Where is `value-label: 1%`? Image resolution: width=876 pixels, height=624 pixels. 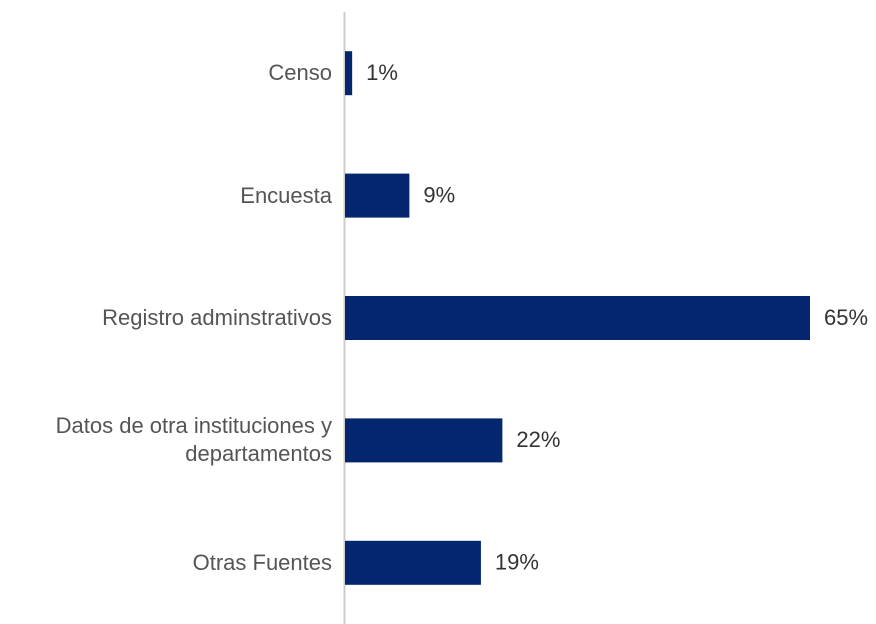
value-label: 1% is located at coordinates (382, 72).